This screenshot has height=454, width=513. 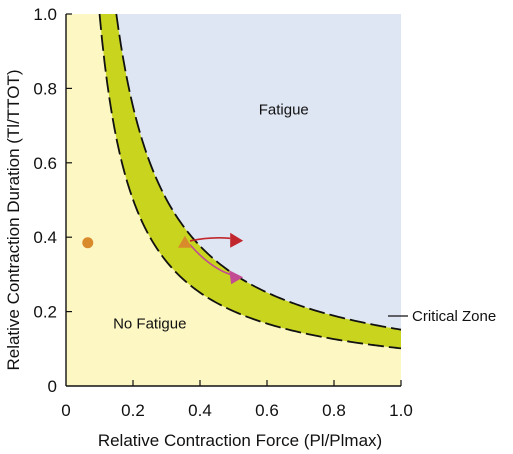 I want to click on y-tick-labels: 0 0.2 0.4 0.6 0.8 1.0, so click(x=45, y=200).